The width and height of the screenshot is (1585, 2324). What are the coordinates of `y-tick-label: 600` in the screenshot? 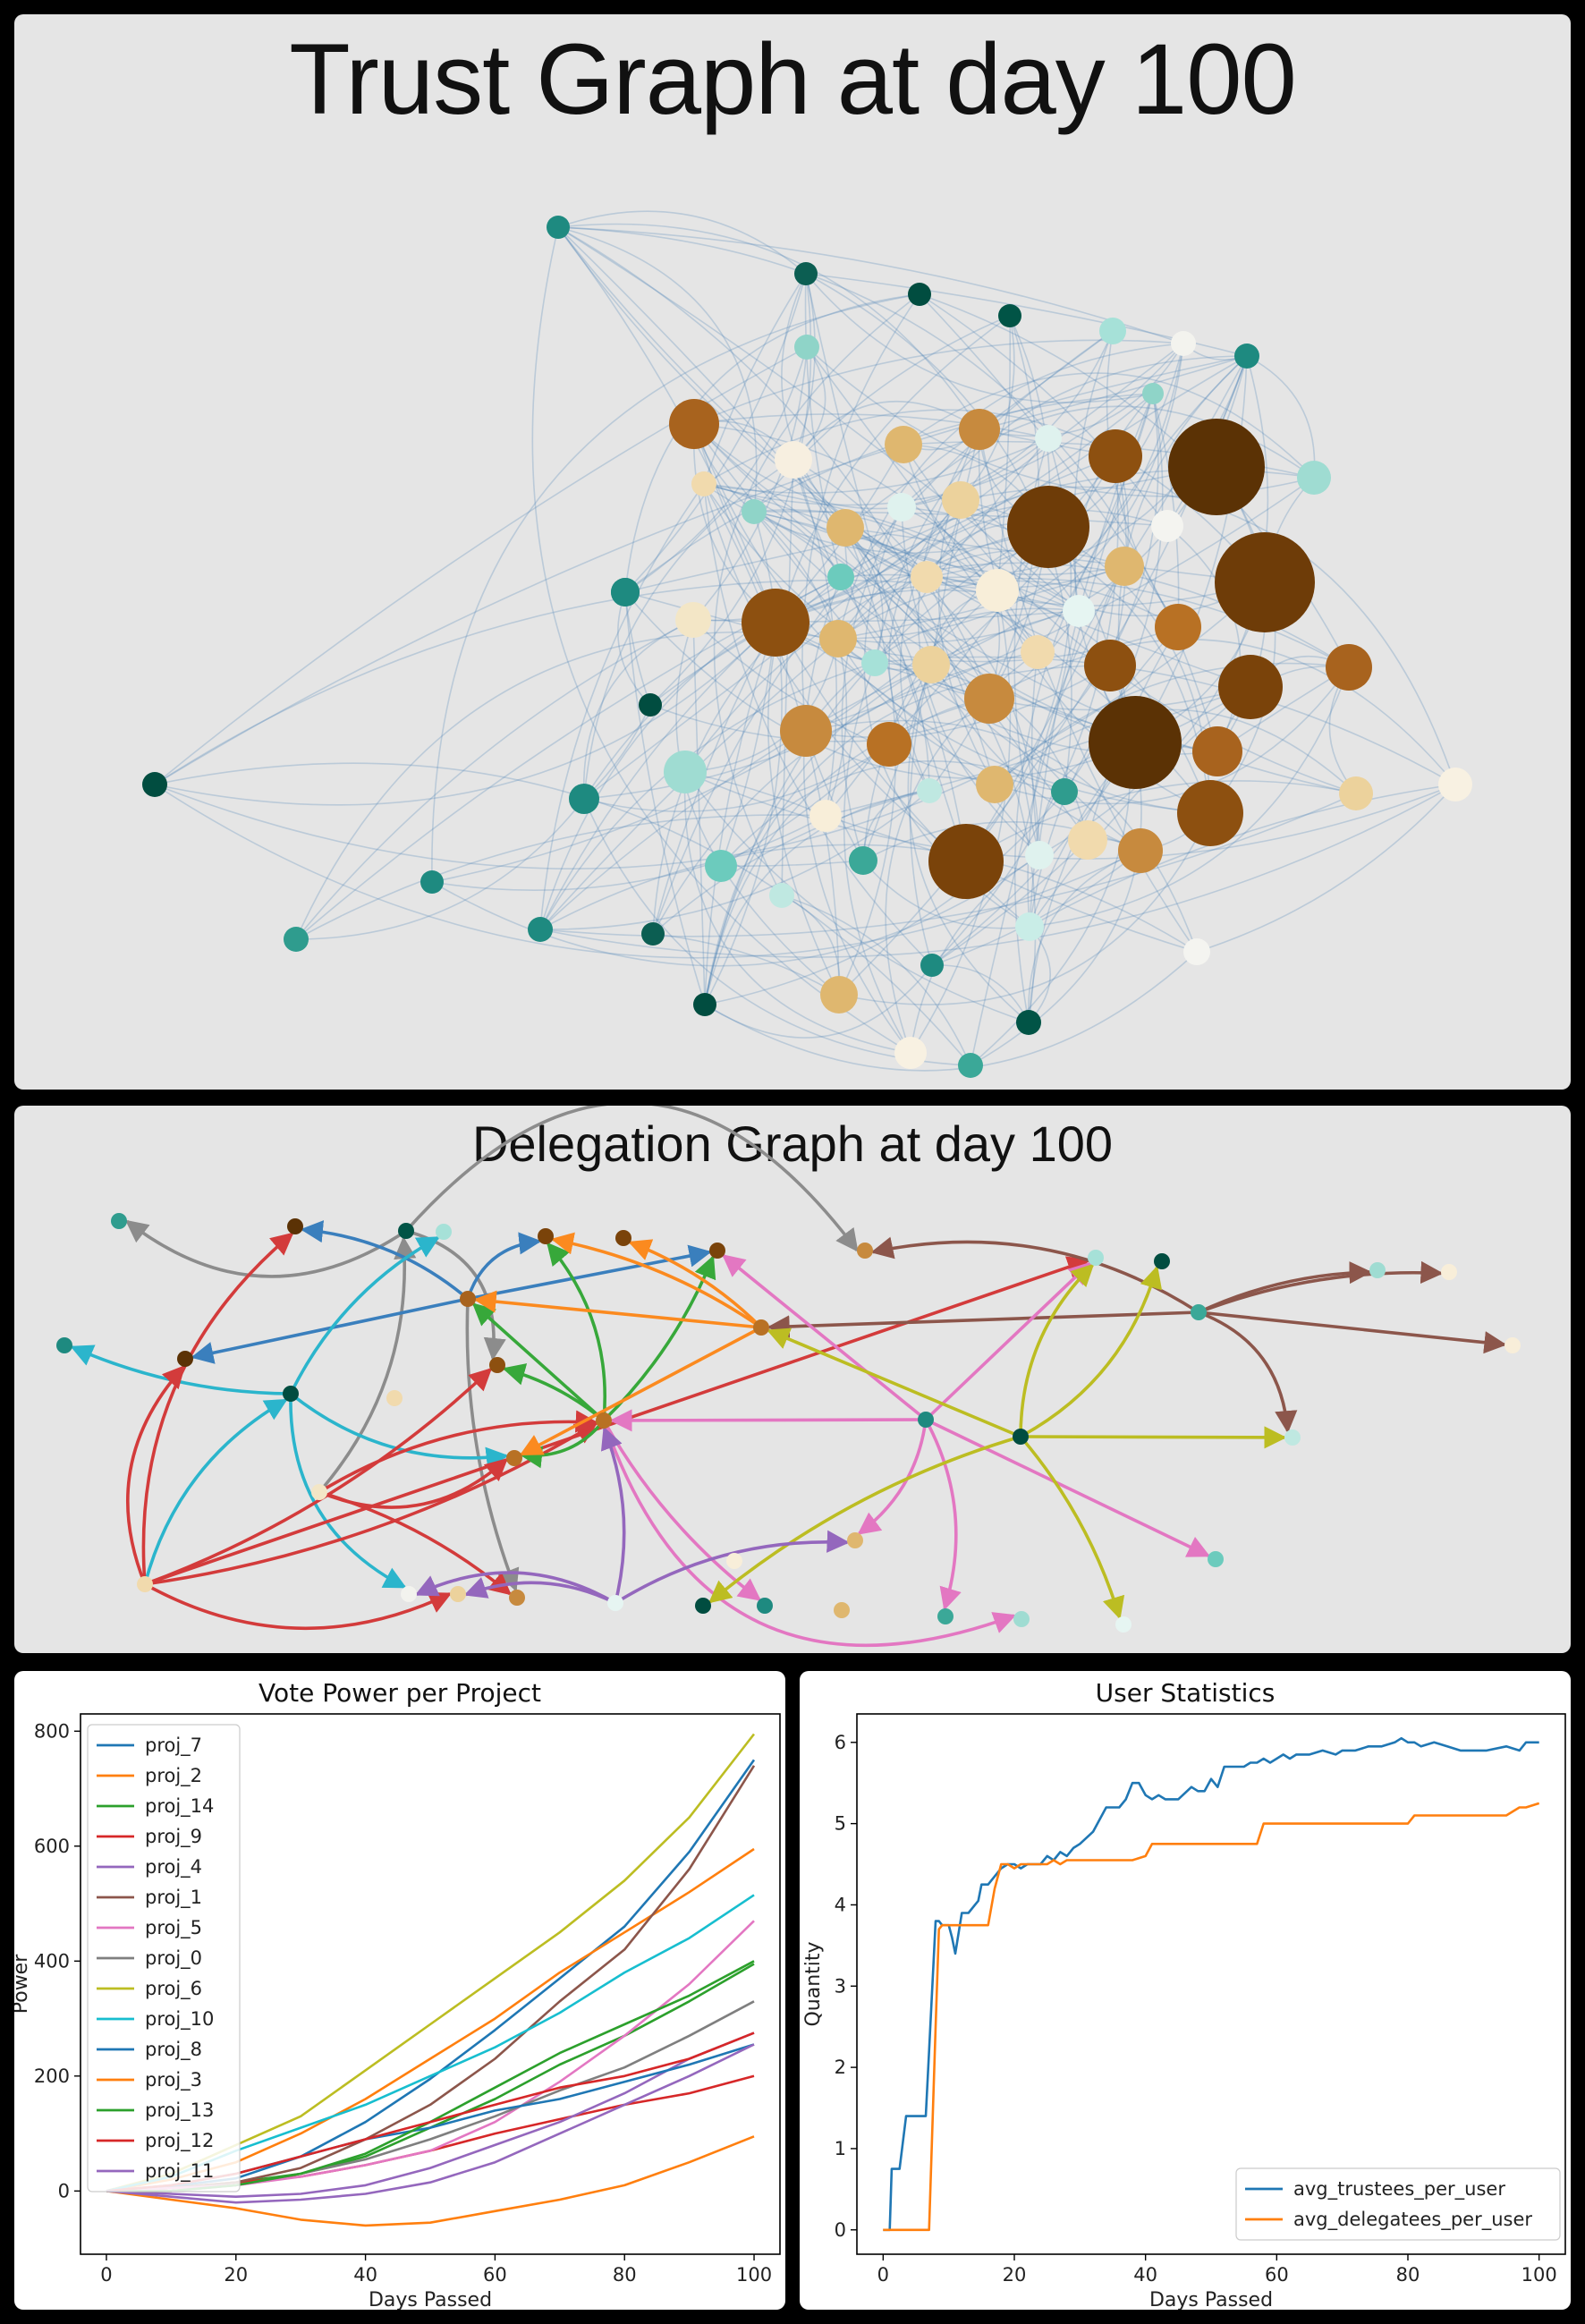 It's located at (52, 1847).